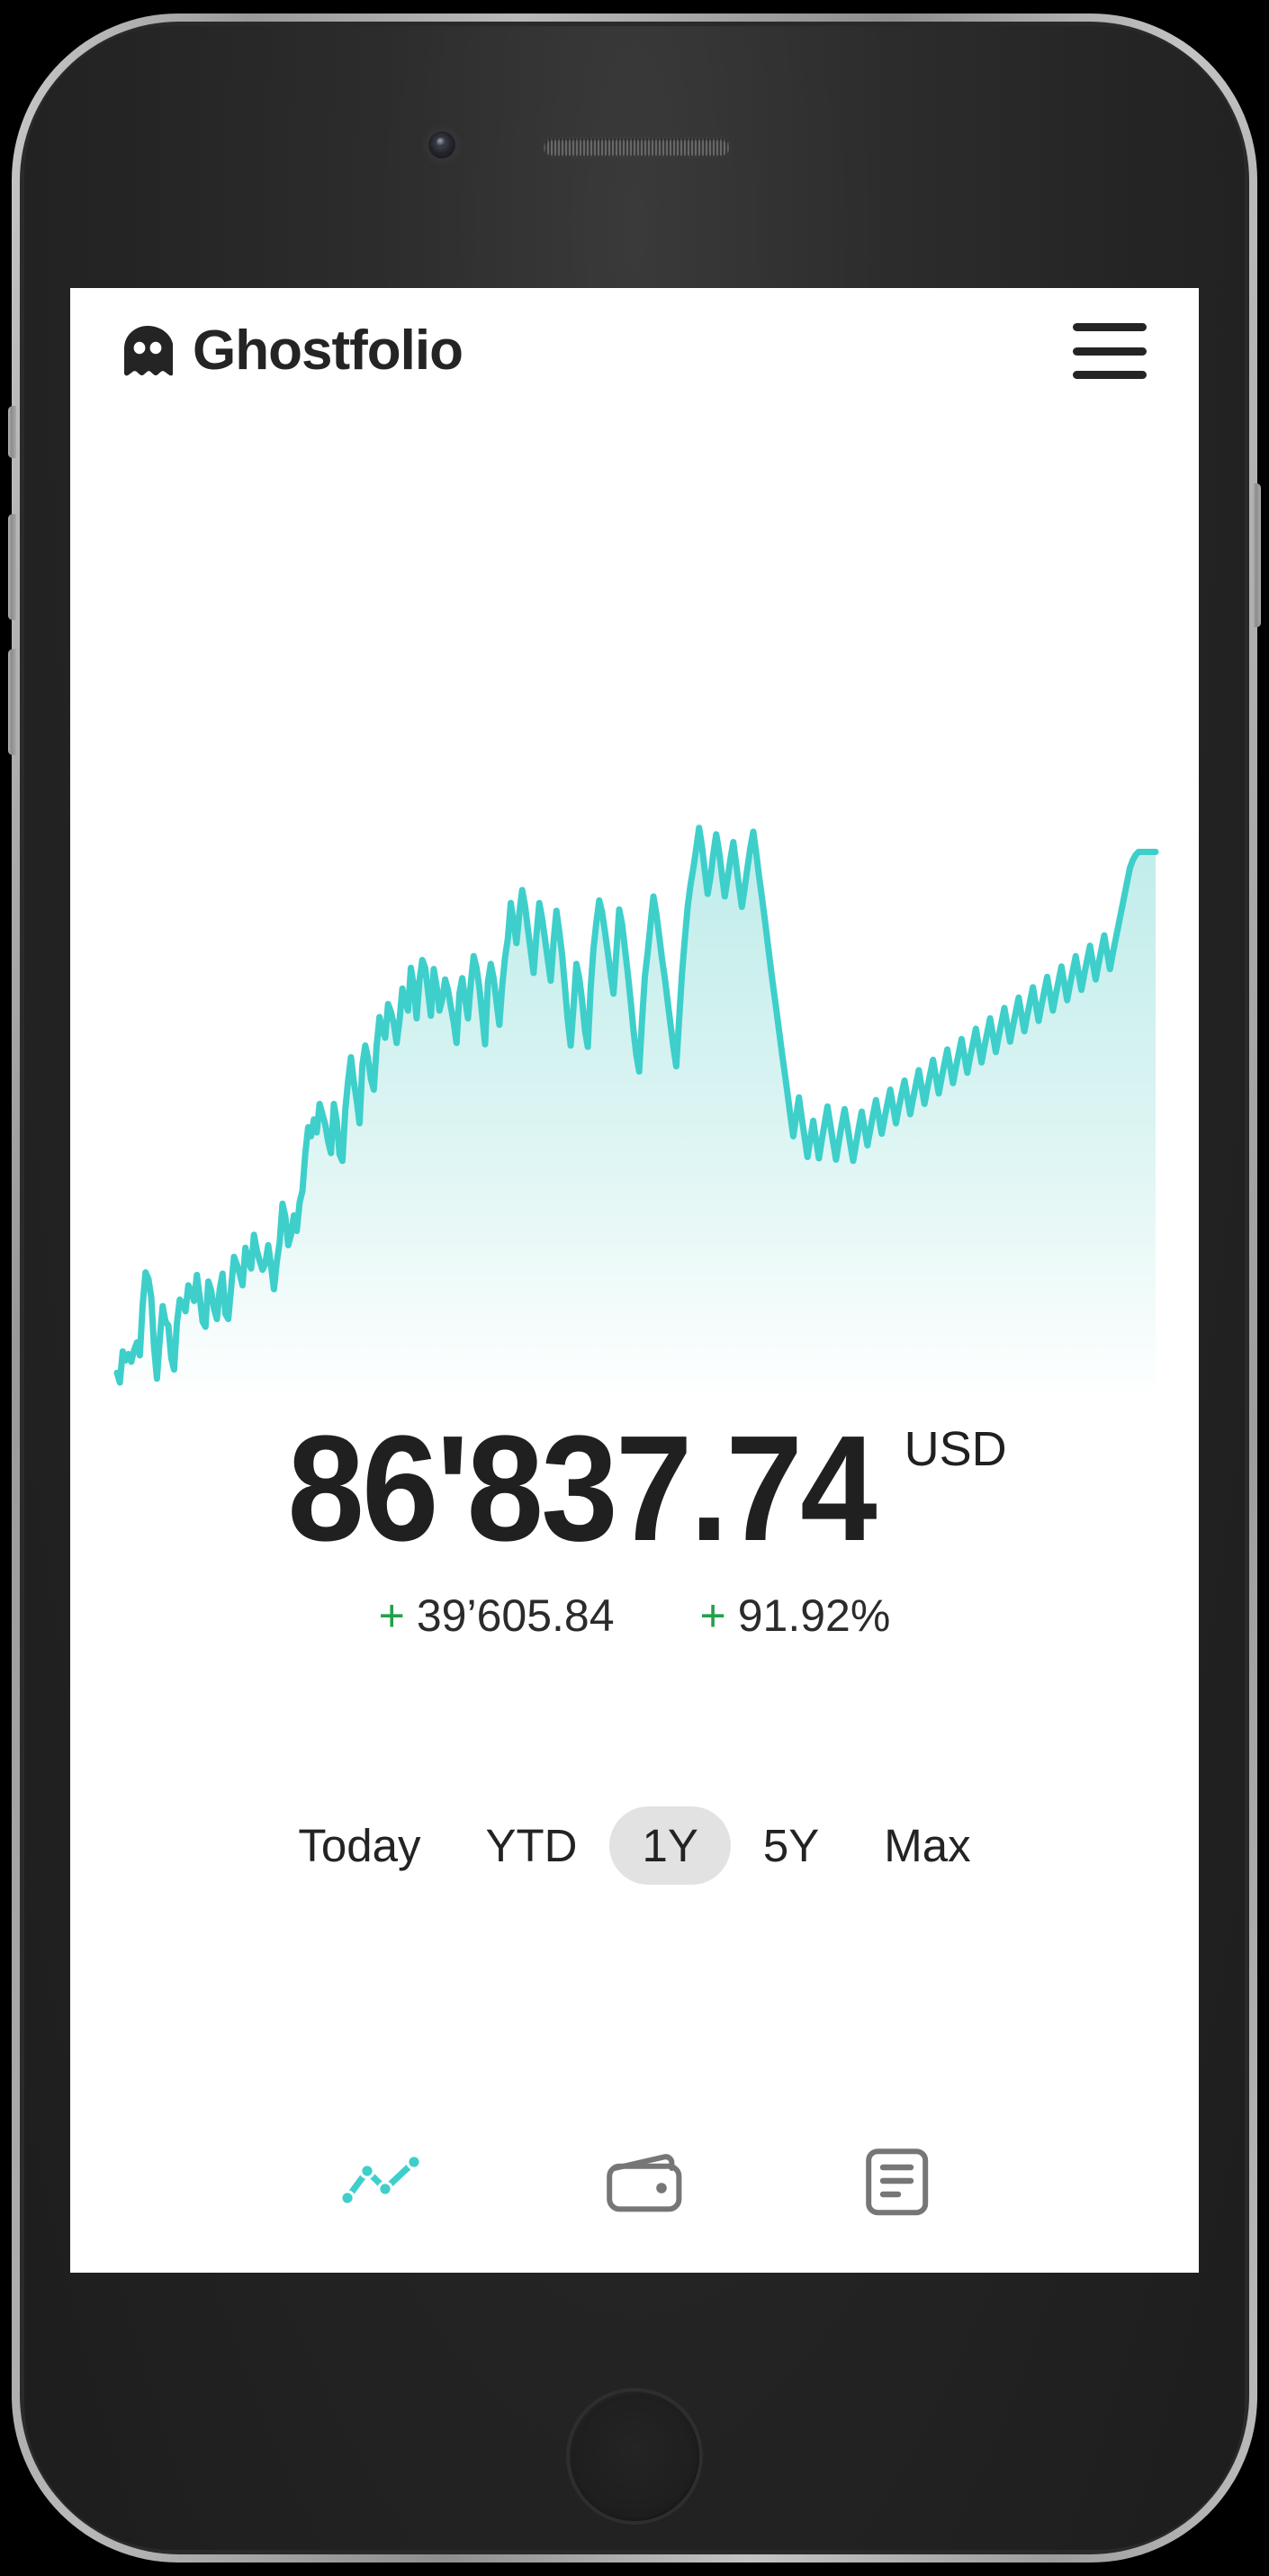 The width and height of the screenshot is (1269, 2576). I want to click on bottom-navigation, so click(634, 2182).